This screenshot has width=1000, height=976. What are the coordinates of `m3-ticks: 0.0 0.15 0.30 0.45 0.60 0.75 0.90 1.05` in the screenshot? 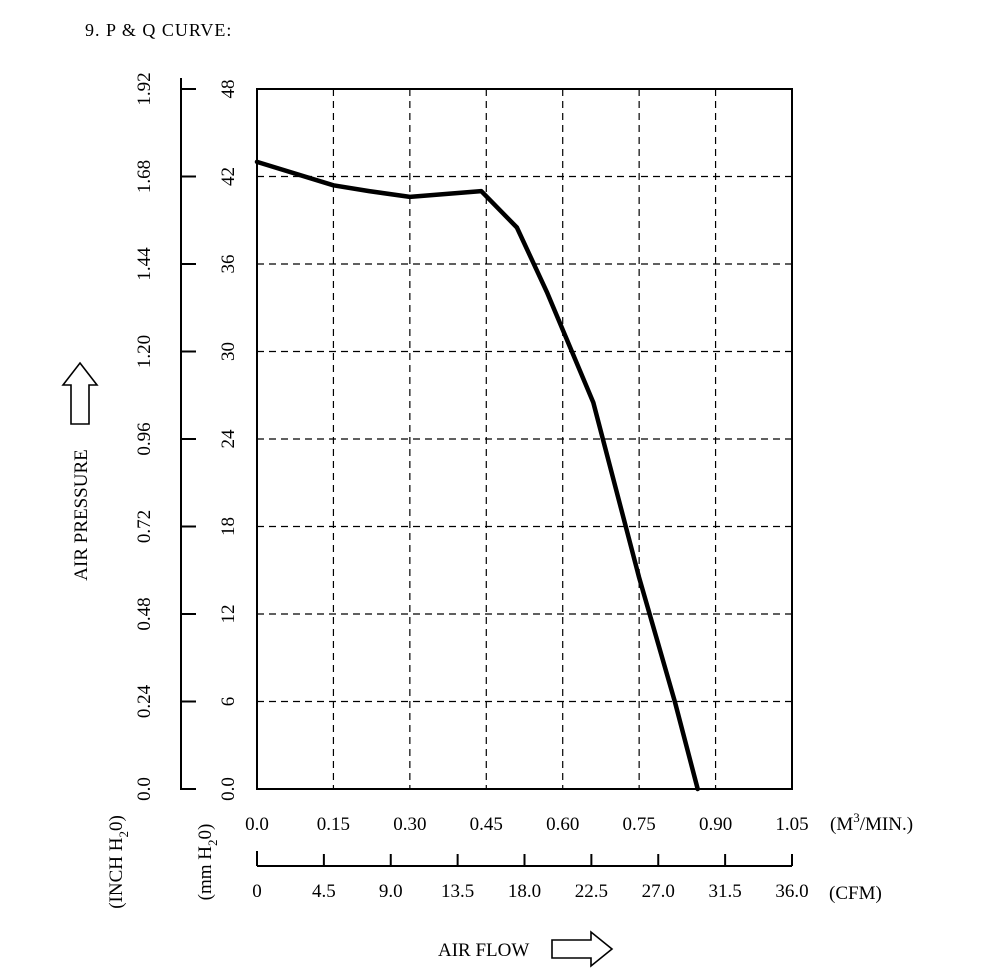 It's located at (527, 824).